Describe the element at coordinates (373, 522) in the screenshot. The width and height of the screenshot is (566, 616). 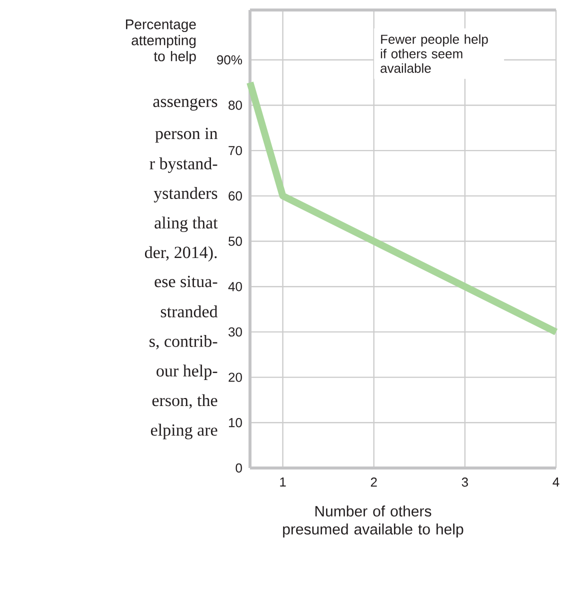
I see `x-axis-title: Number of others presumed available to help` at that location.